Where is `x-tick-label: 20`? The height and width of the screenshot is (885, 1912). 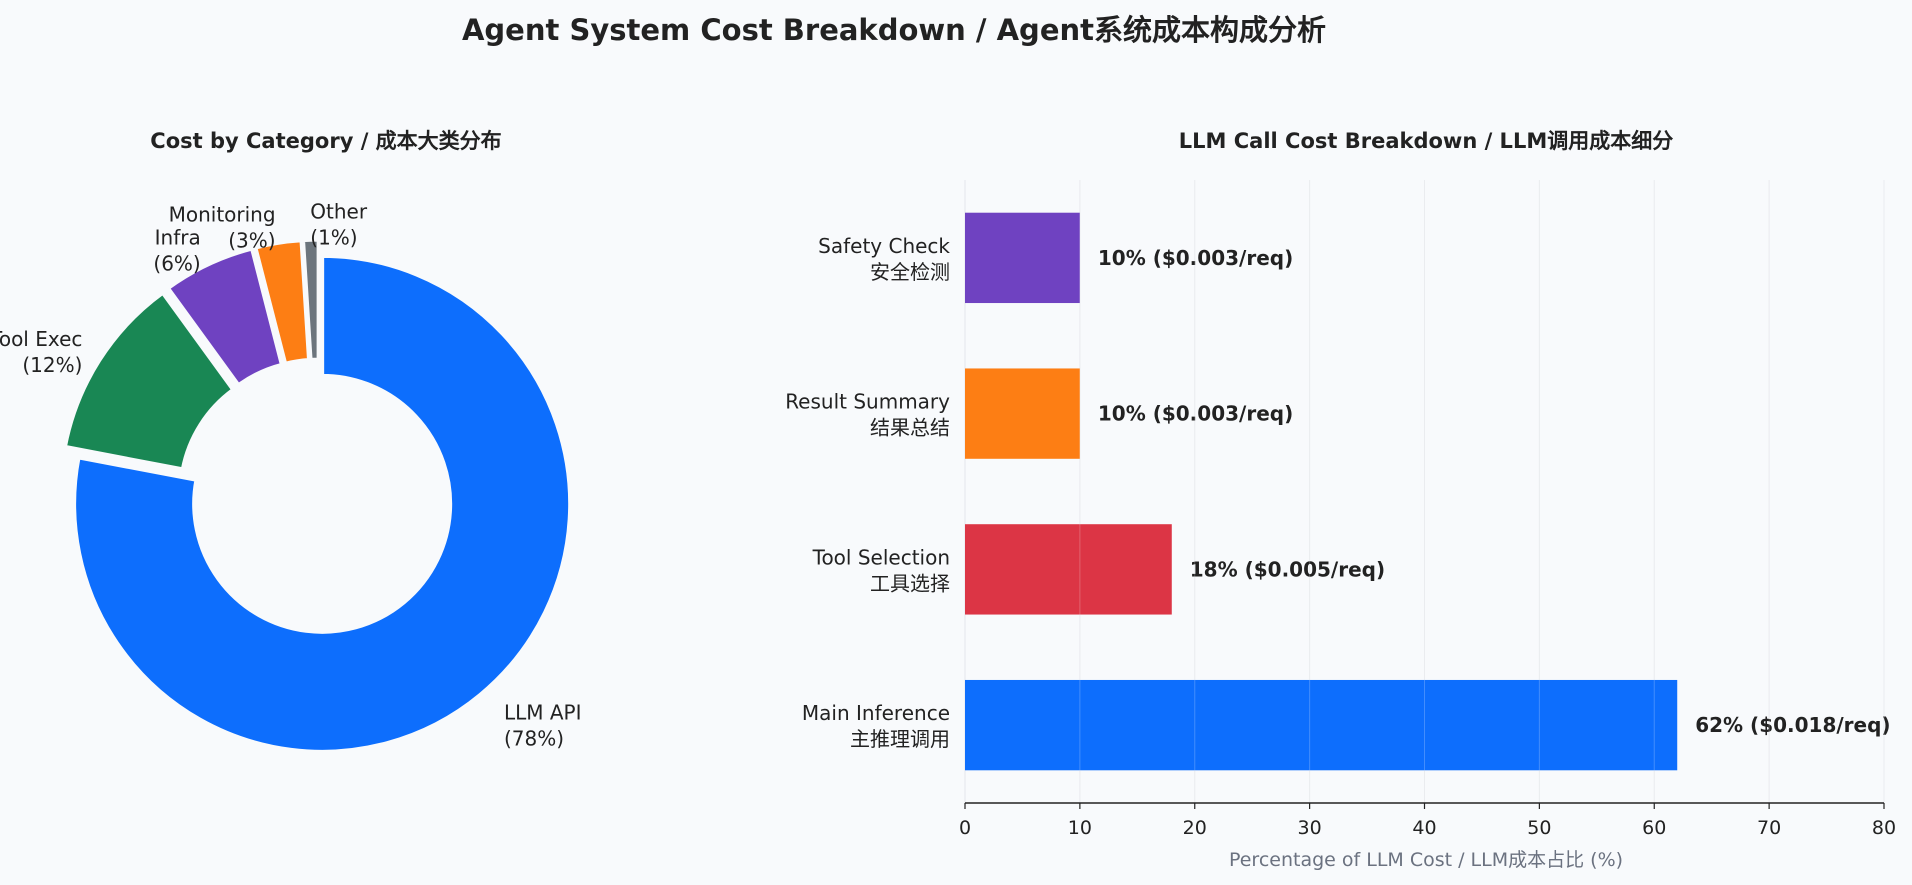 x-tick-label: 20 is located at coordinates (1195, 828).